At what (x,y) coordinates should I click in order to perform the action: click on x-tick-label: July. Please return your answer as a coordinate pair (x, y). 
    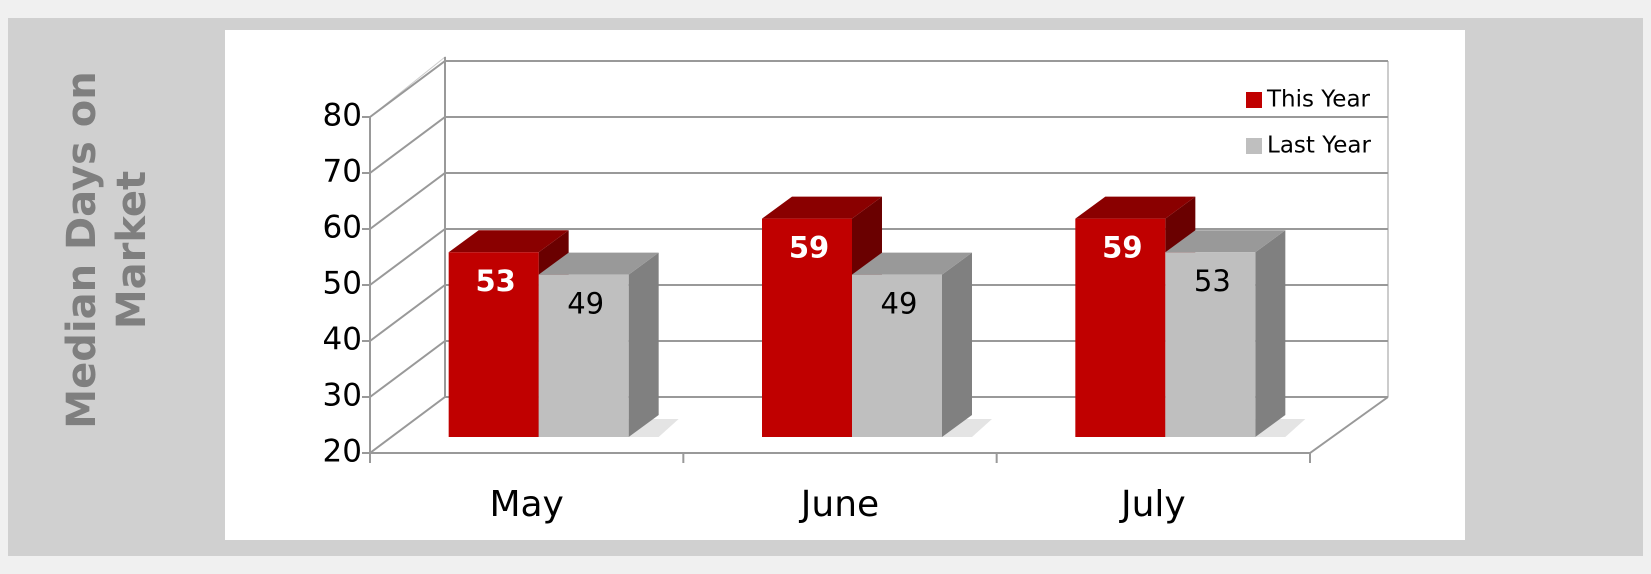
    Looking at the image, I should click on (1152, 504).